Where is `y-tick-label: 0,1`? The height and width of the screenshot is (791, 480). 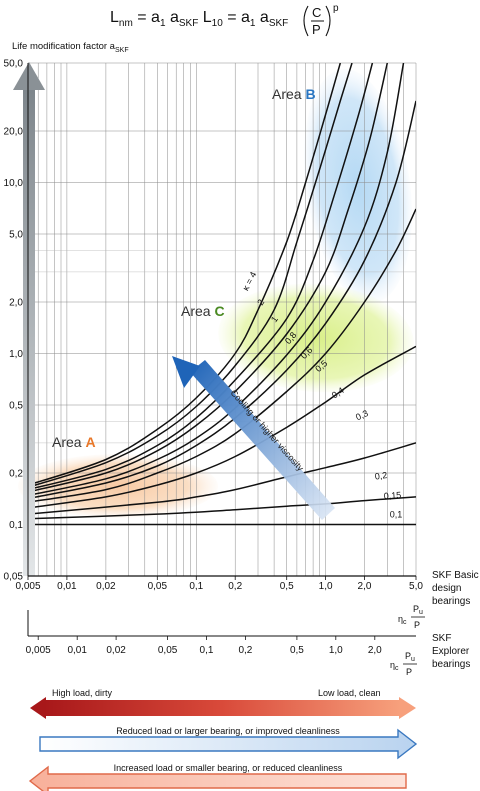
y-tick-label: 0,1 is located at coordinates (16, 525).